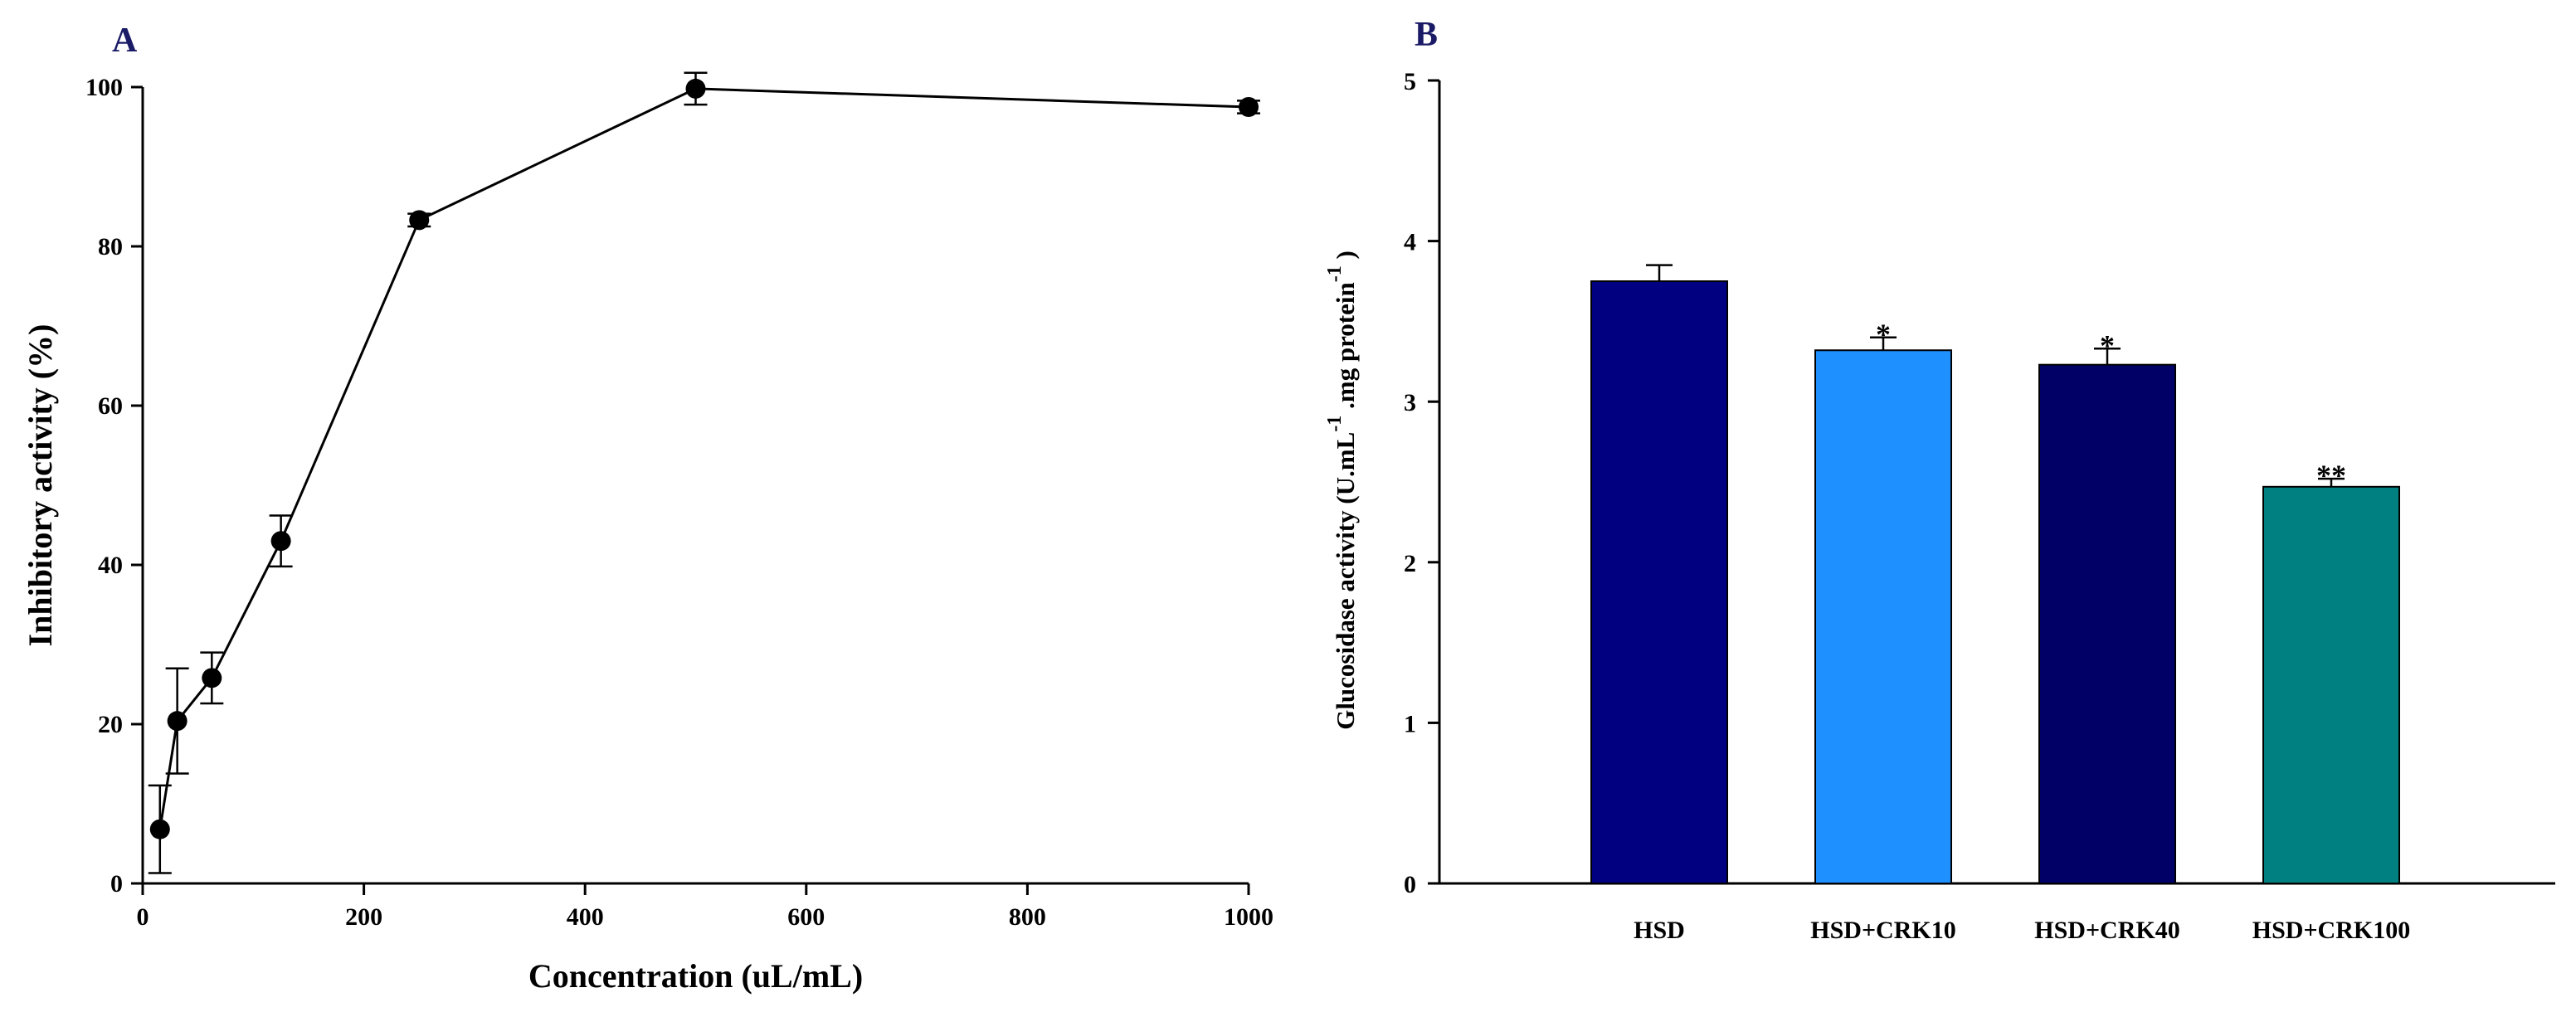 Image resolution: width=2576 pixels, height=1012 pixels. Describe the element at coordinates (104, 87) in the screenshot. I see `y-tick-label: 100` at that location.